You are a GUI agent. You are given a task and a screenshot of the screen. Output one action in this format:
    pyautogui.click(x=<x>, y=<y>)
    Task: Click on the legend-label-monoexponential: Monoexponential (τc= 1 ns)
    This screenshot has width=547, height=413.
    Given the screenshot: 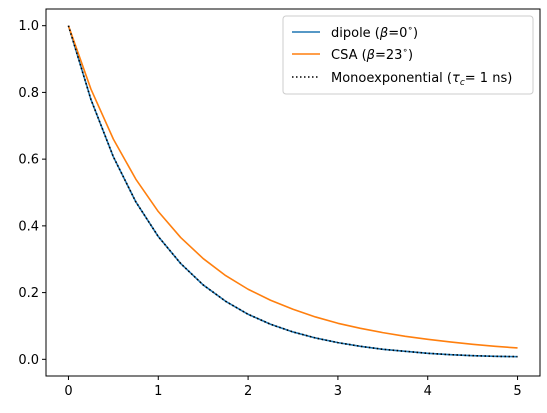 What is the action you would take?
    pyautogui.click(x=421, y=79)
    